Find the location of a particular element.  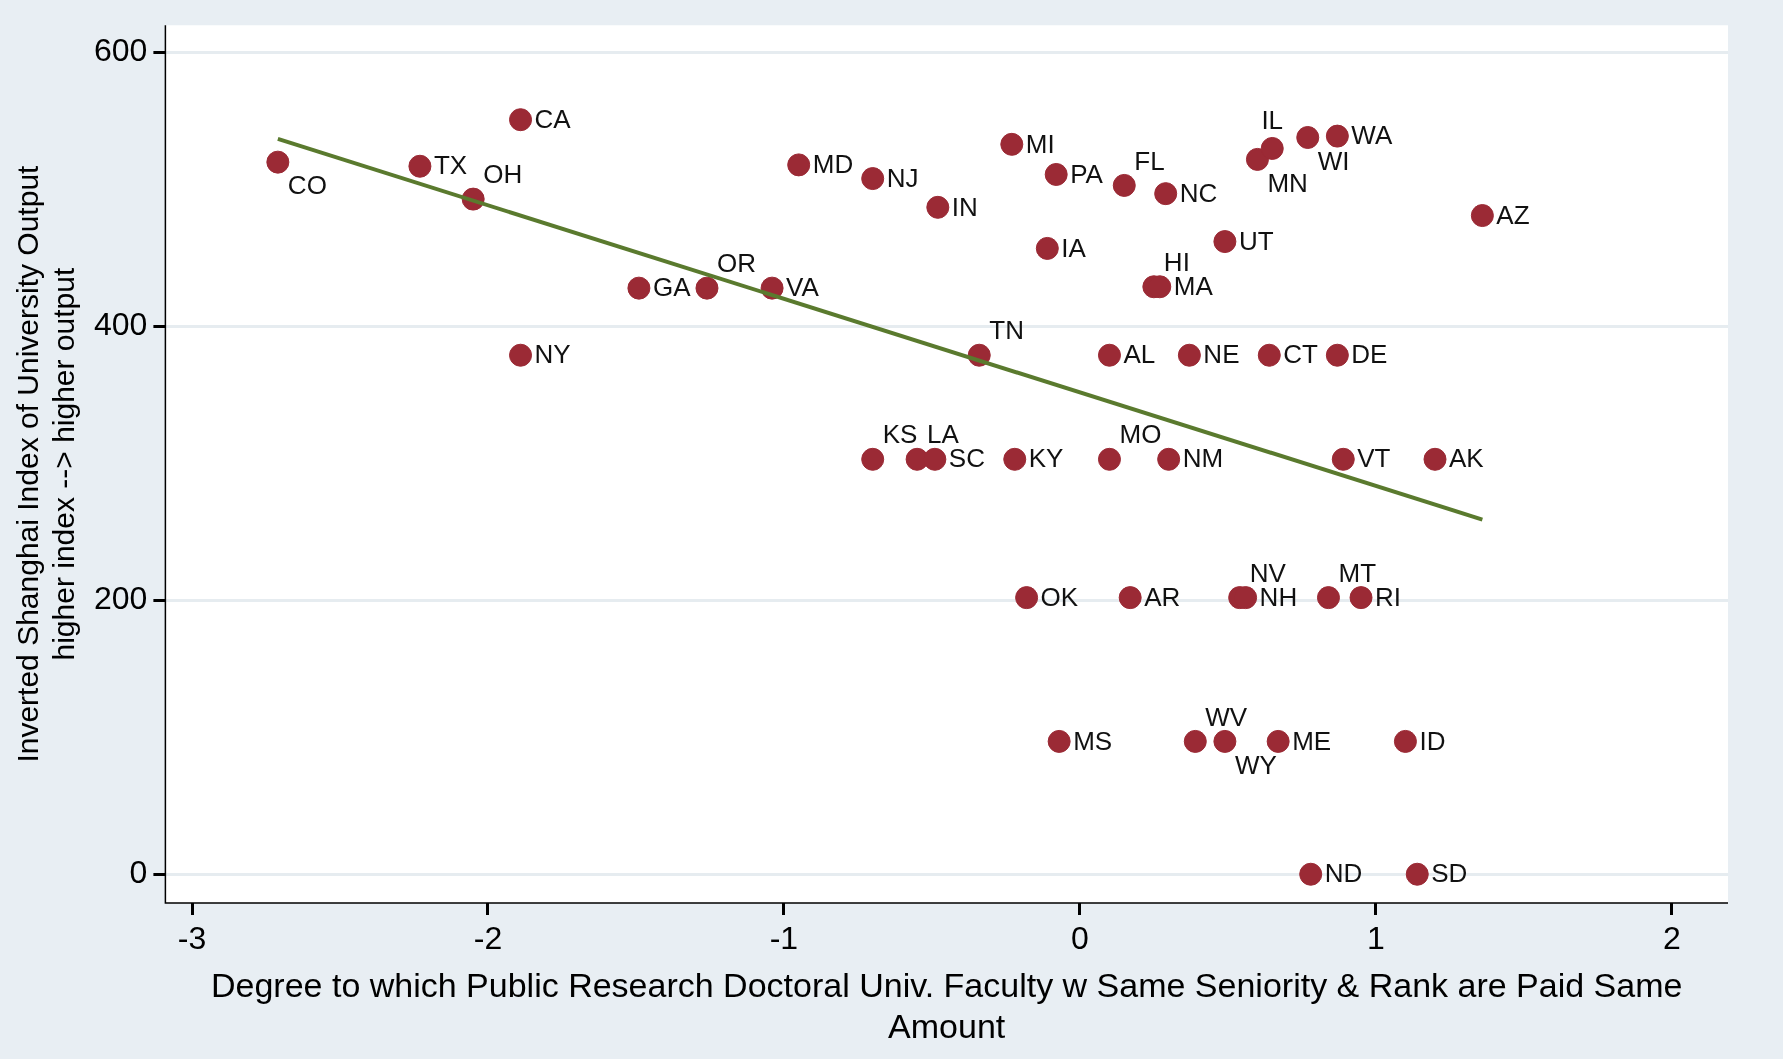

data-label: CO is located at coordinates (307, 185).